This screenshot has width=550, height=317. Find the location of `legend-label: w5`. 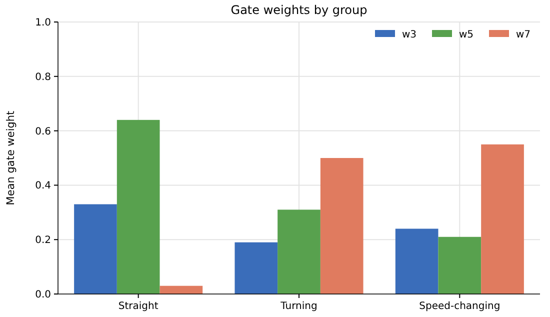

legend-label: w5 is located at coordinates (466, 35).